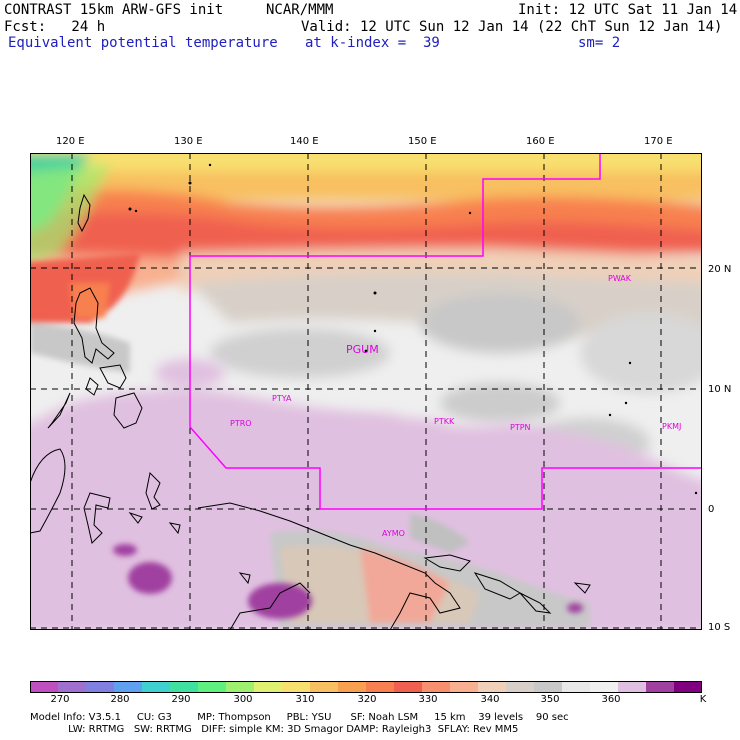 The width and height of the screenshot is (740, 740). What do you see at coordinates (720, 269) in the screenshot?
I see `lat-tick-20n: 20 N` at bounding box center [720, 269].